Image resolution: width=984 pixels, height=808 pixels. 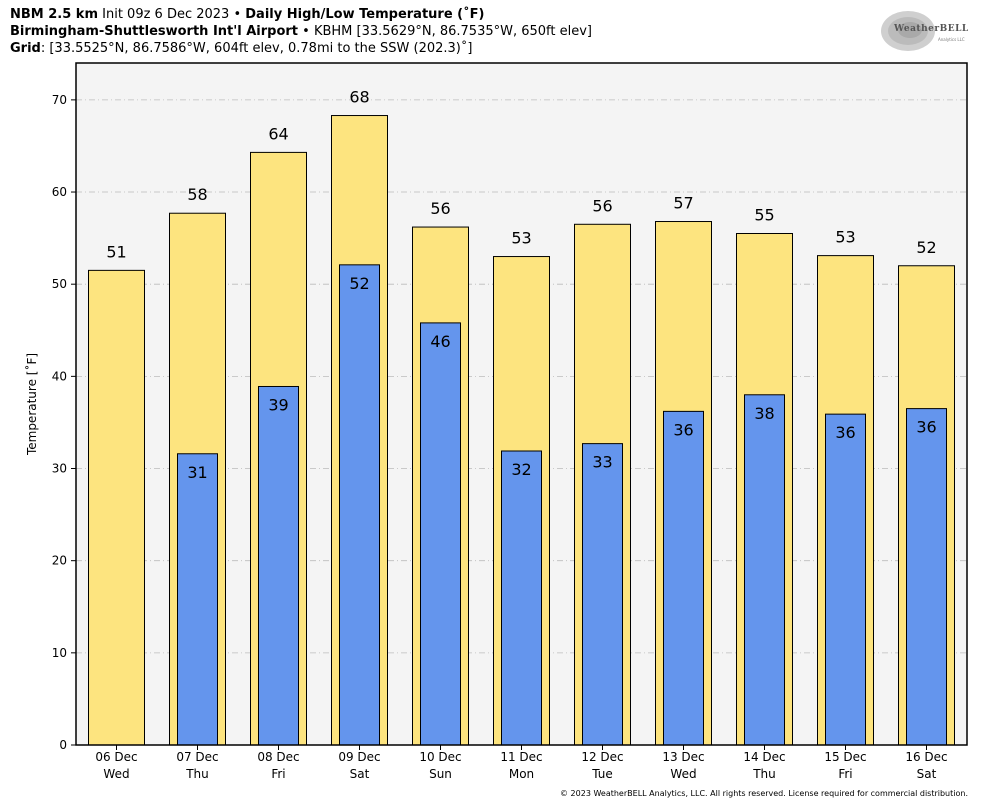 I want to click on x-tick-date: 11 Dec, so click(x=521, y=757).